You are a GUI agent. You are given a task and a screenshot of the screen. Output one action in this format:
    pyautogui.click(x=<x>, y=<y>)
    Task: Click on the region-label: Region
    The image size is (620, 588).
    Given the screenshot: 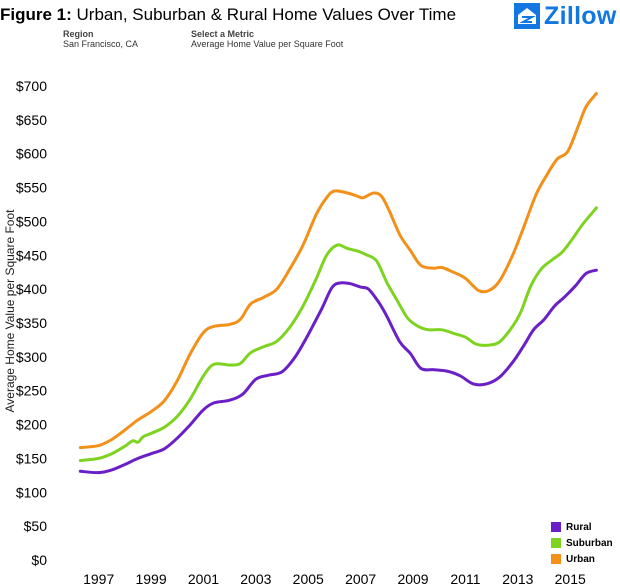 What is the action you would take?
    pyautogui.click(x=78, y=34)
    